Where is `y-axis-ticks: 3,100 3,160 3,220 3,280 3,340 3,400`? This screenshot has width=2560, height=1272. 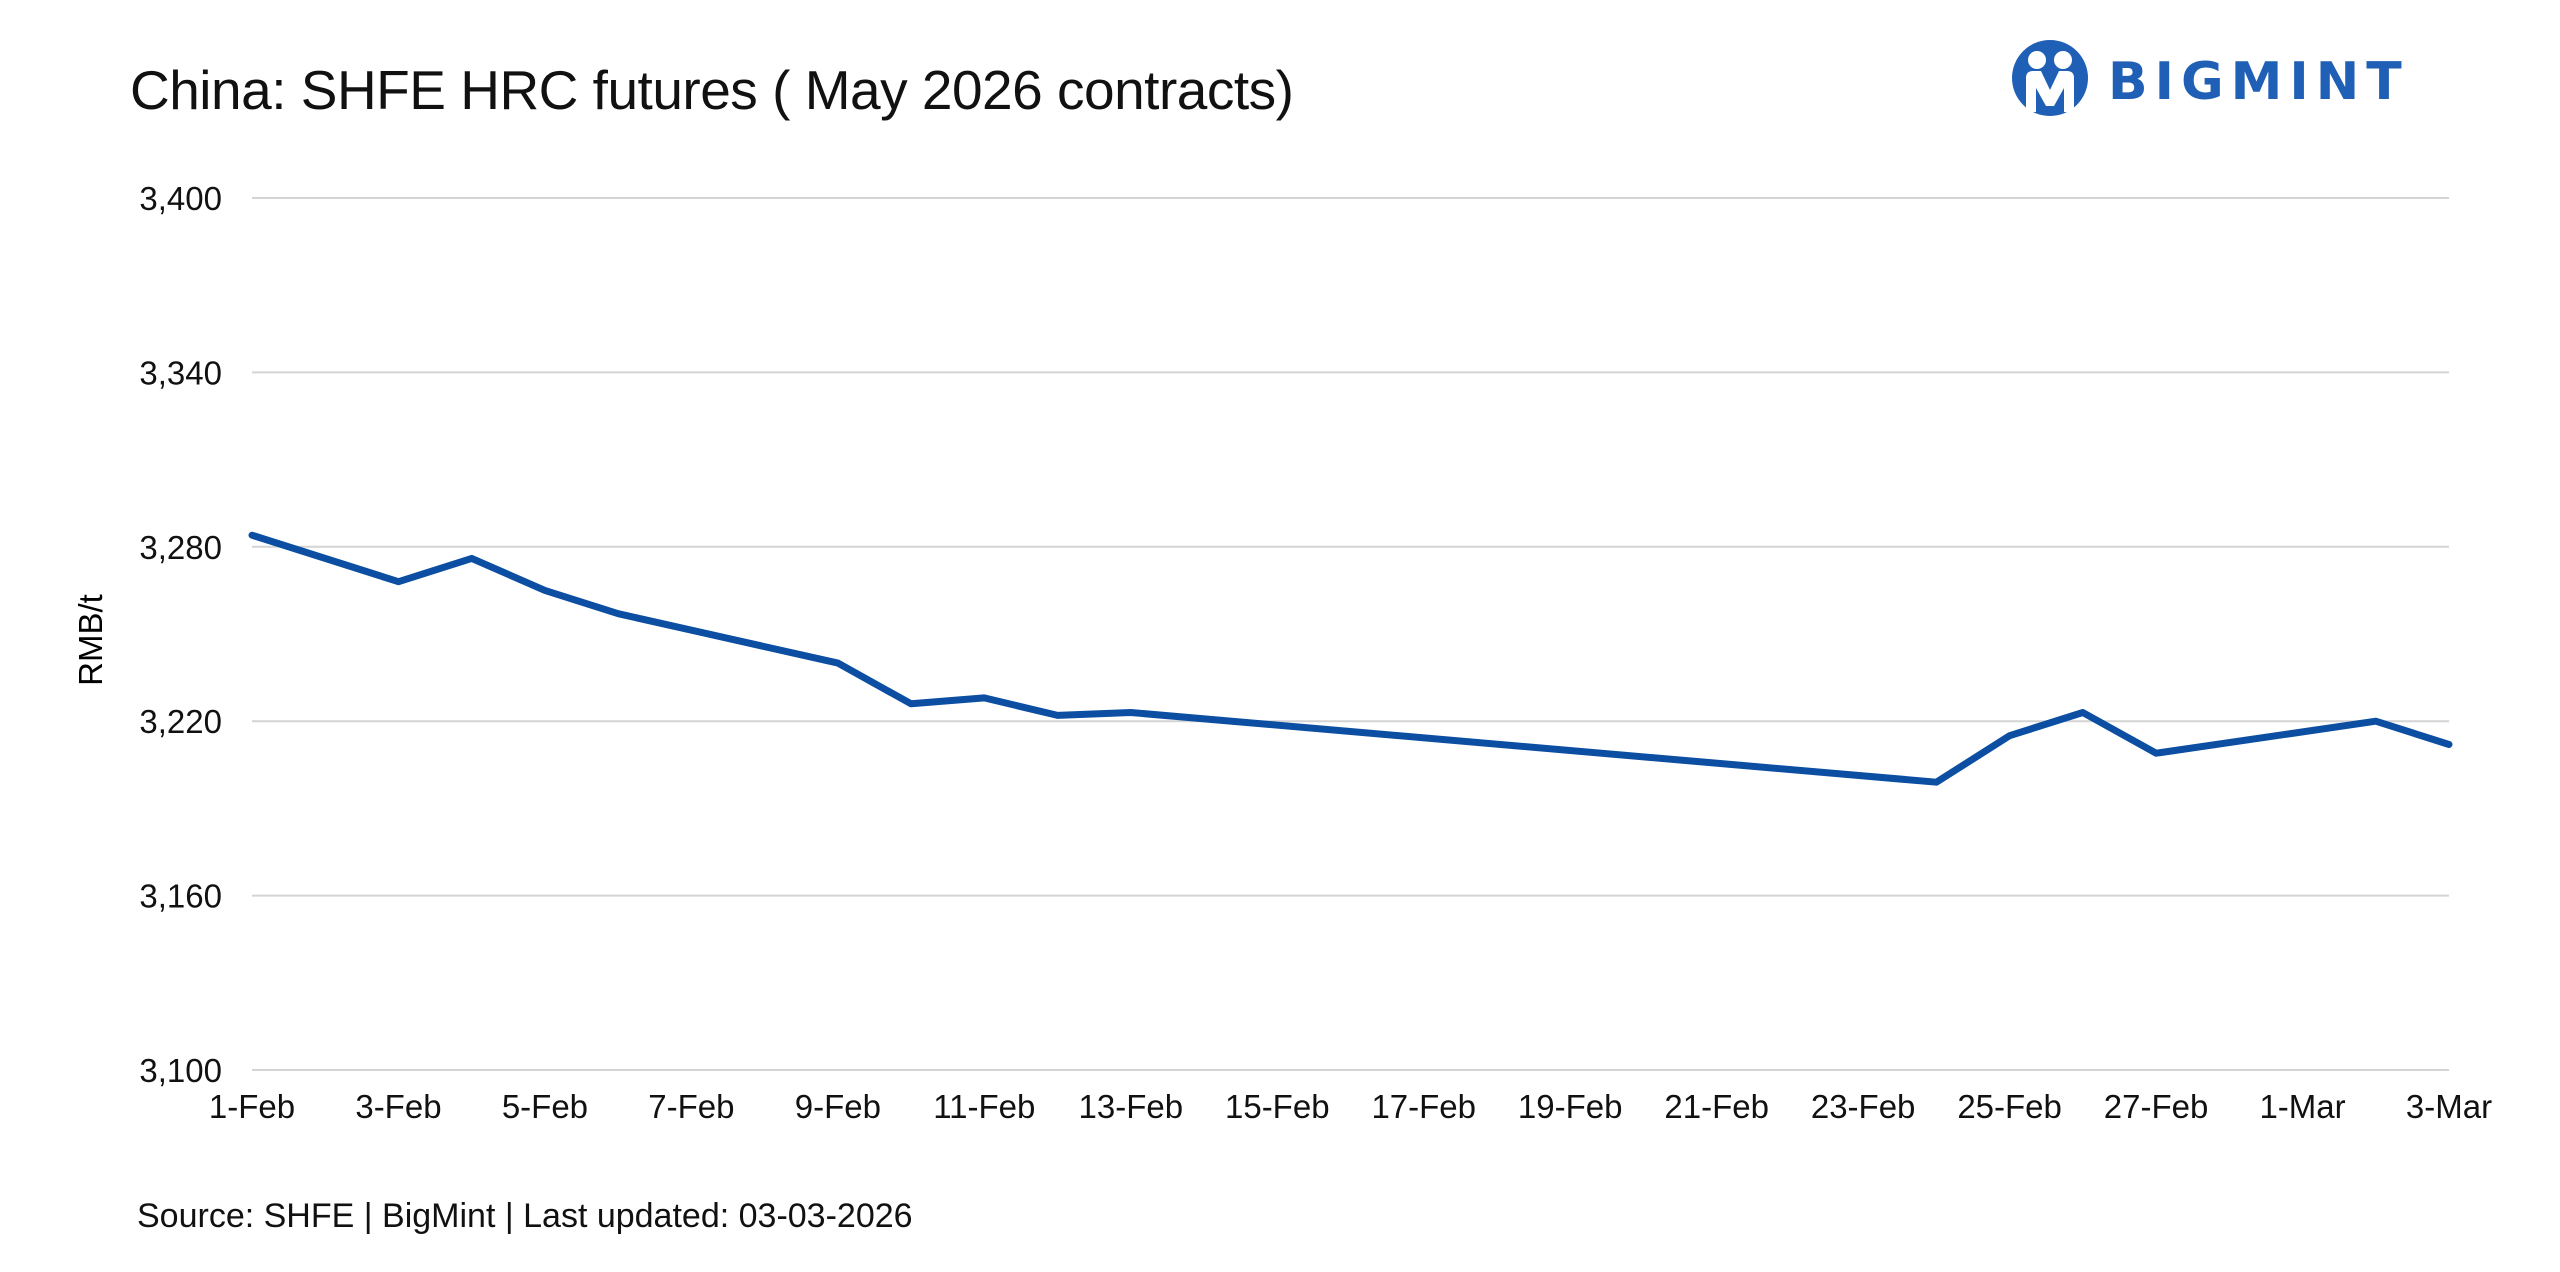 y-axis-ticks: 3,100 3,160 3,220 3,280 3,340 3,400 is located at coordinates (180, 634).